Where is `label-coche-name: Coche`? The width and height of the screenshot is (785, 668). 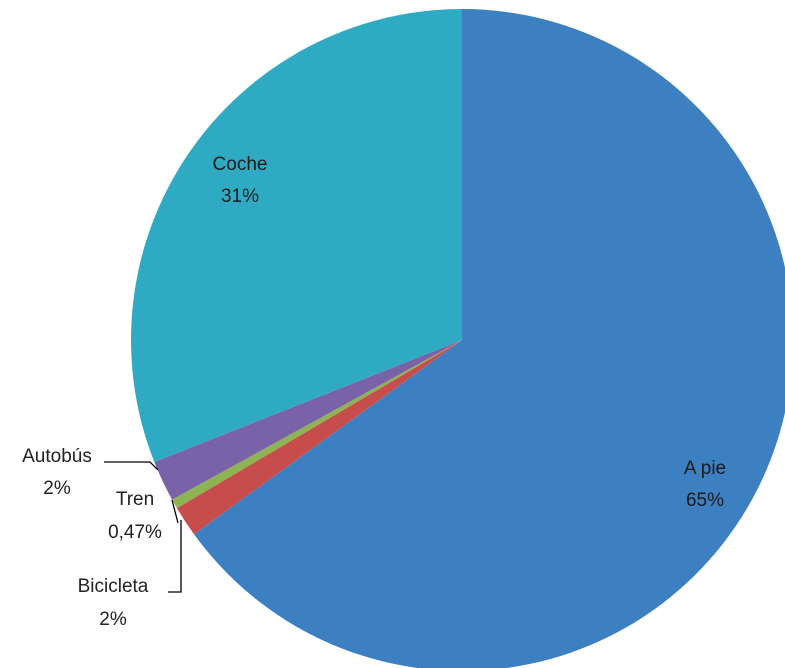
label-coche-name: Coche is located at coordinates (240, 164).